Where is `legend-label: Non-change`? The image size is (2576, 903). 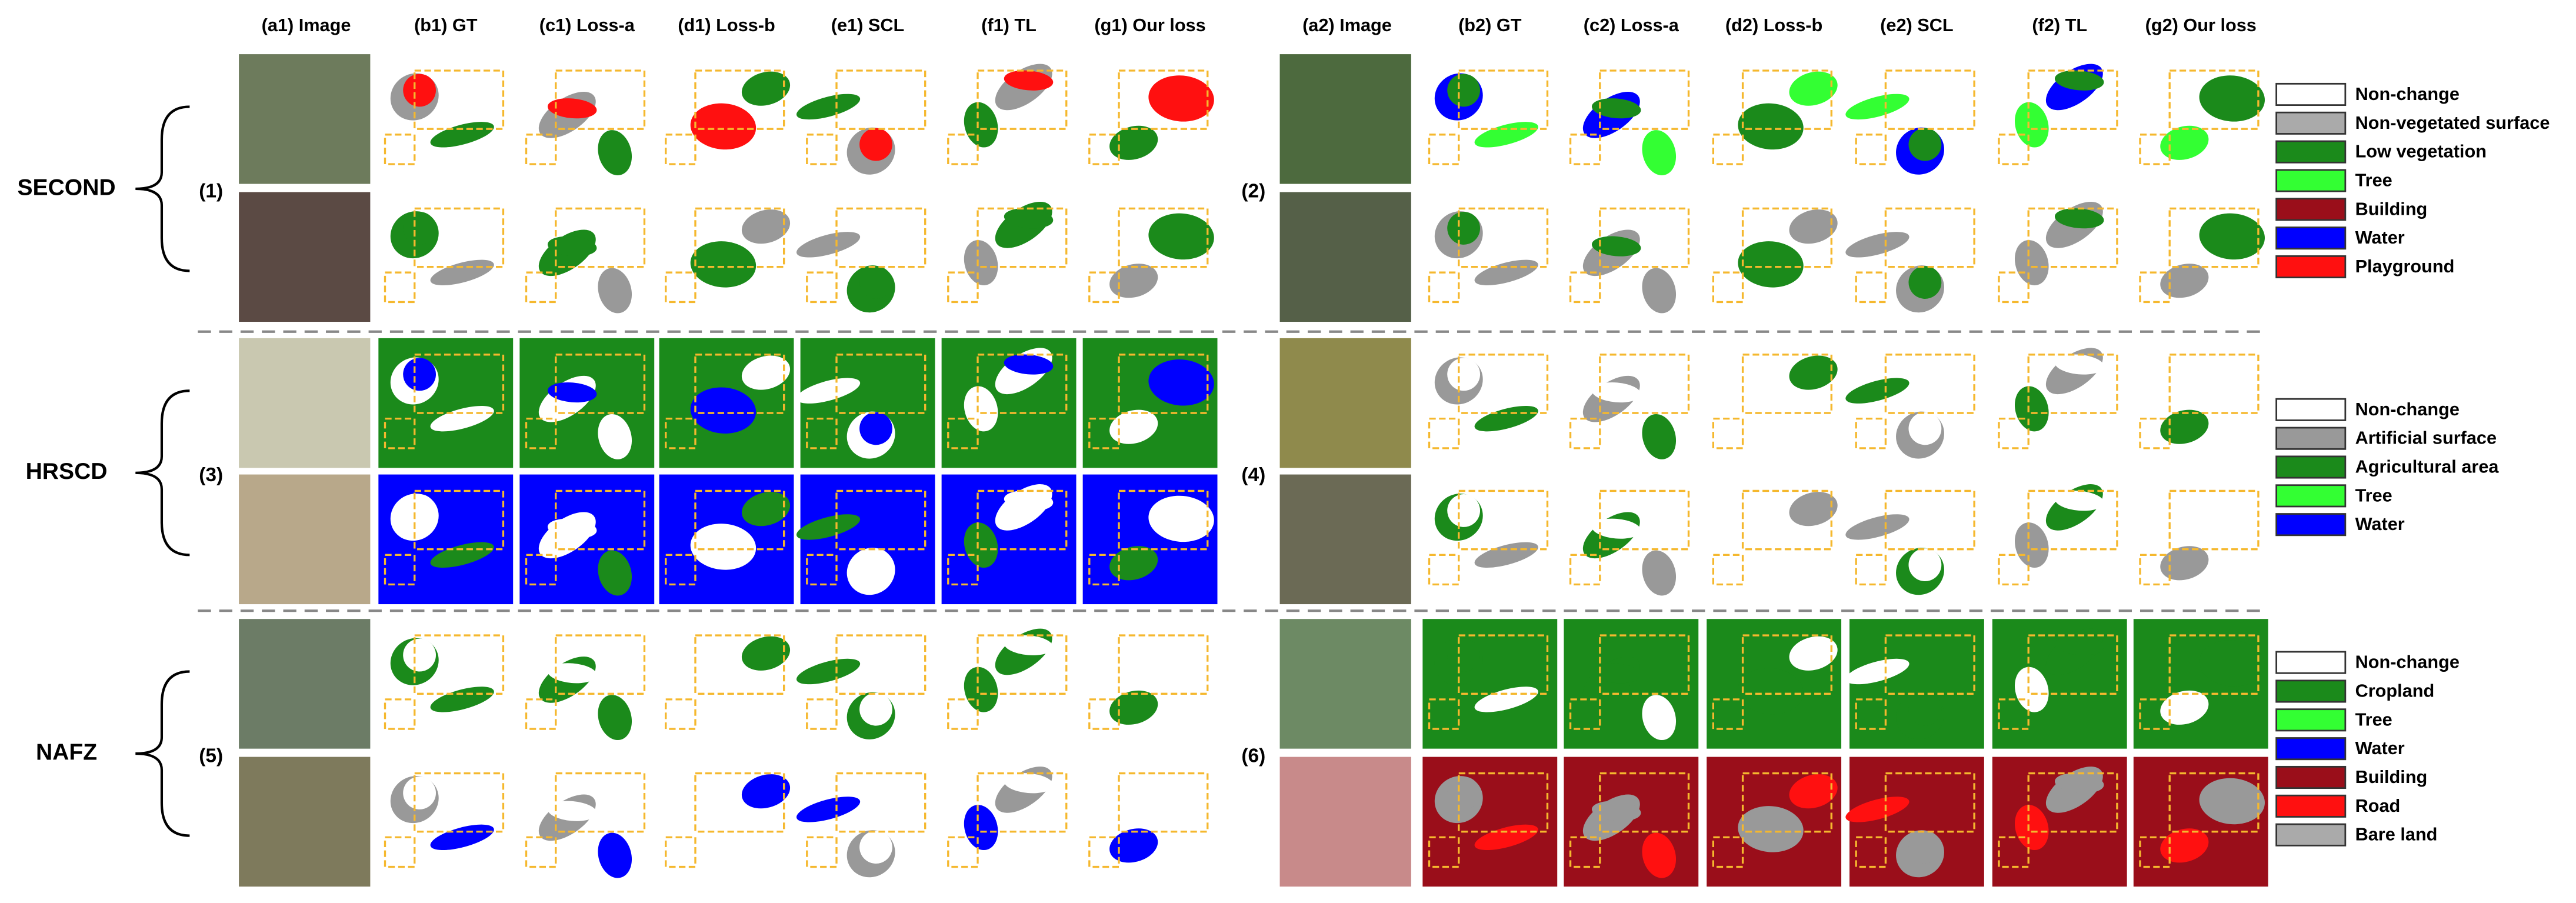
legend-label: Non-change is located at coordinates (2407, 662).